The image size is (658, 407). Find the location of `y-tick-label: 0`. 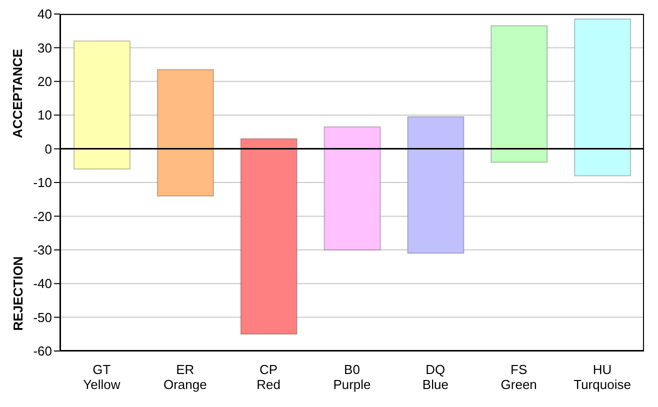

y-tick-label: 0 is located at coordinates (48, 148).